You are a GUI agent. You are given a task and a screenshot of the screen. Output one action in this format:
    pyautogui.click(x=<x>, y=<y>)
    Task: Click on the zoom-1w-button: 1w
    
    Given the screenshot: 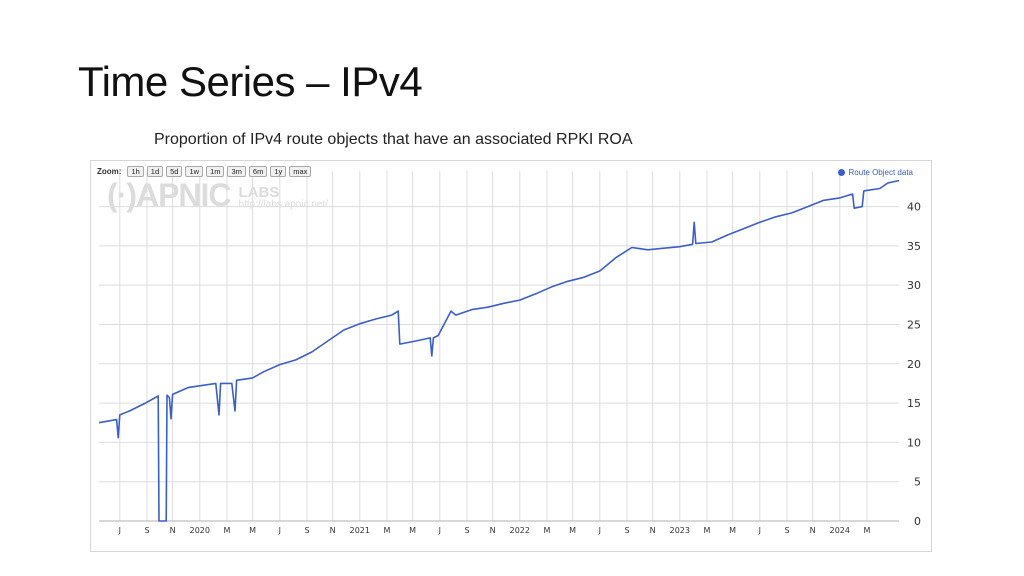 What is the action you would take?
    pyautogui.click(x=194, y=171)
    